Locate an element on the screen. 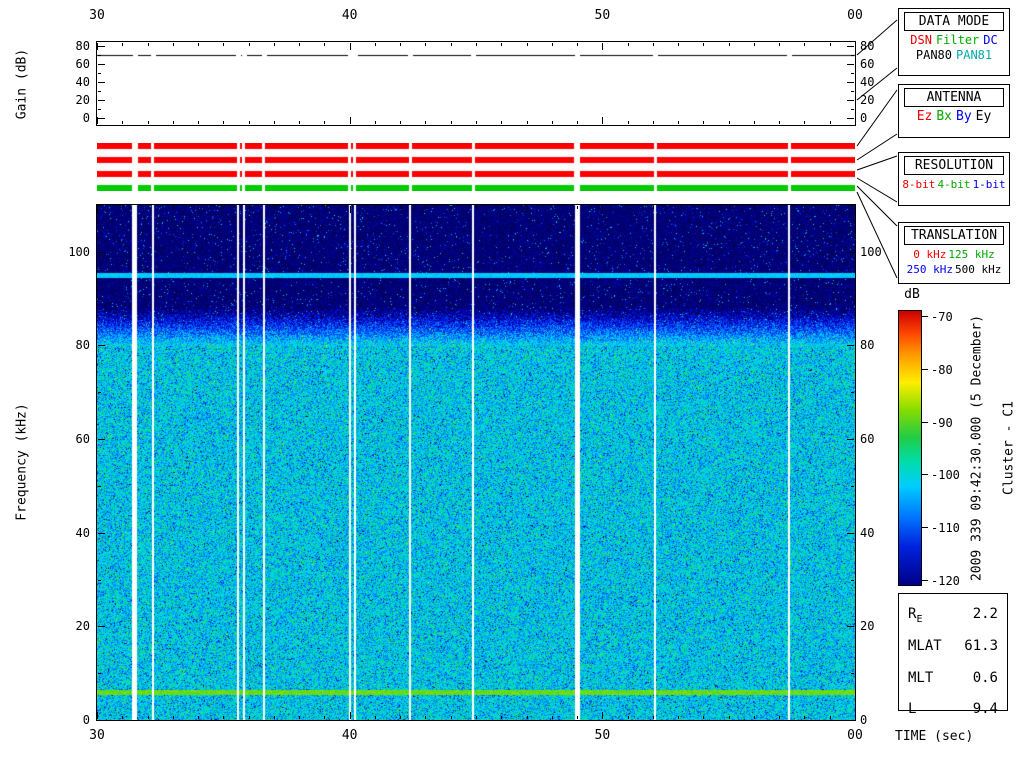  freq-tick-label-right: 80 is located at coordinates (867, 345).